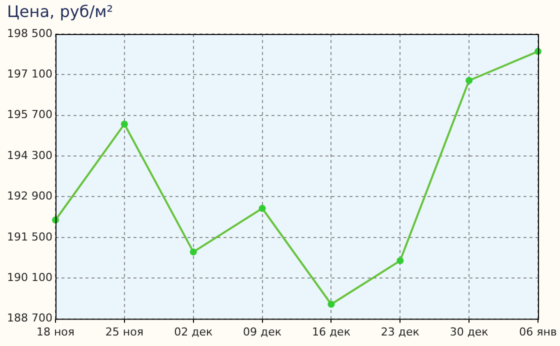 This screenshot has width=560, height=346. What do you see at coordinates (29, 155) in the screenshot?
I see `y-tick-label: 194 300` at bounding box center [29, 155].